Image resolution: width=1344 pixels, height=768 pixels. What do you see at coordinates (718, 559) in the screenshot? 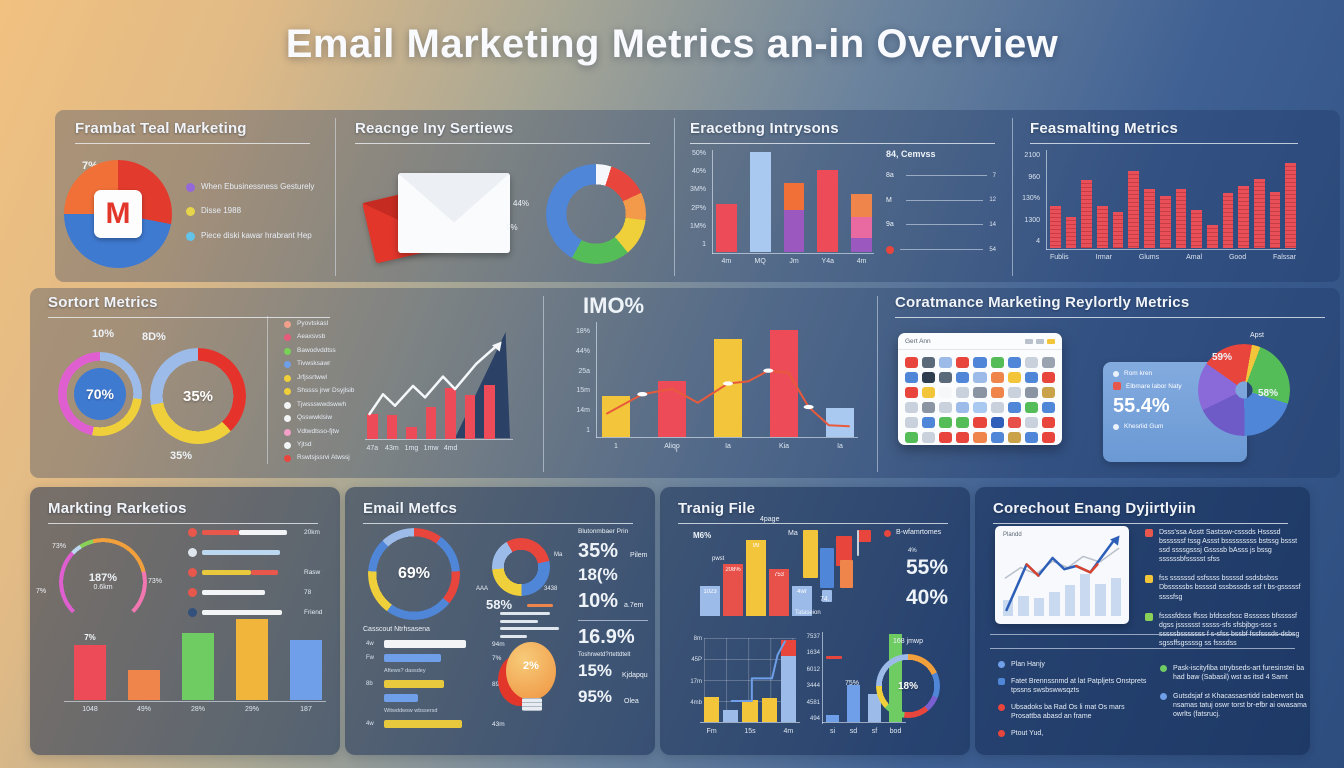
I see `card3-annotation-2: pwst` at bounding box center [718, 559].